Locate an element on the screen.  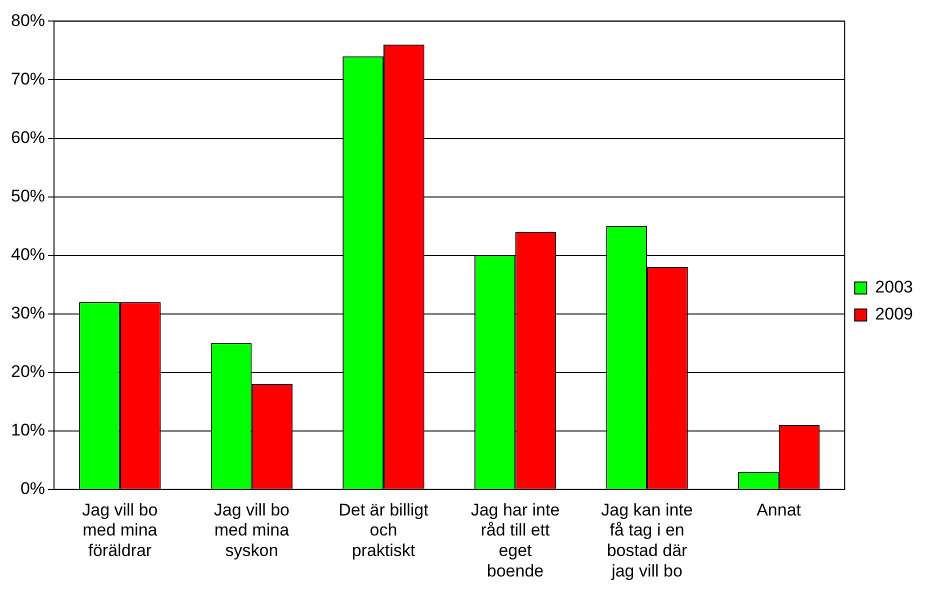
x-tick-label: Jag vill bo med mina syskon is located at coordinates (252, 530).